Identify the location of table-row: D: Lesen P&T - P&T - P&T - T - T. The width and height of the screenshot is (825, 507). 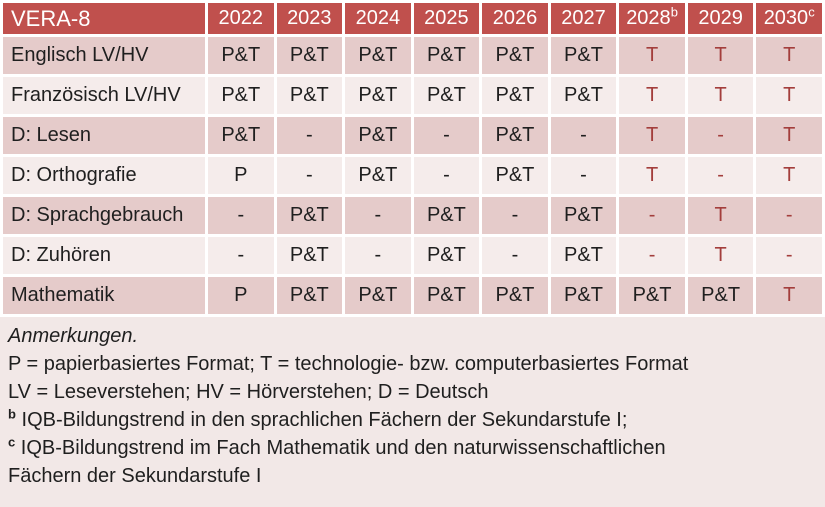
(412, 135).